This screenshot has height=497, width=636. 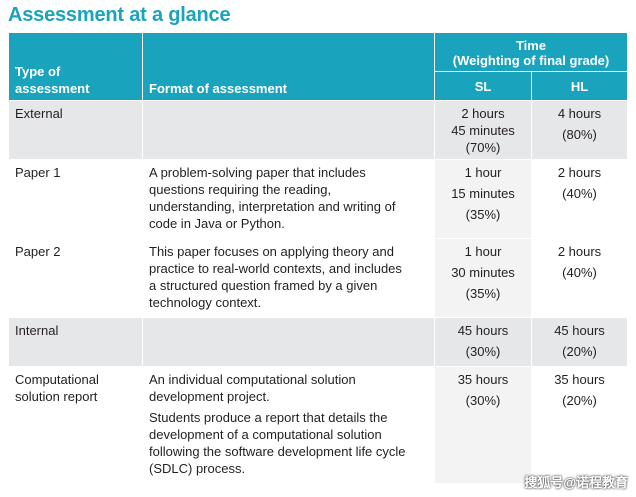 What do you see at coordinates (75, 66) in the screenshot?
I see `header-type: Type of assessment` at bounding box center [75, 66].